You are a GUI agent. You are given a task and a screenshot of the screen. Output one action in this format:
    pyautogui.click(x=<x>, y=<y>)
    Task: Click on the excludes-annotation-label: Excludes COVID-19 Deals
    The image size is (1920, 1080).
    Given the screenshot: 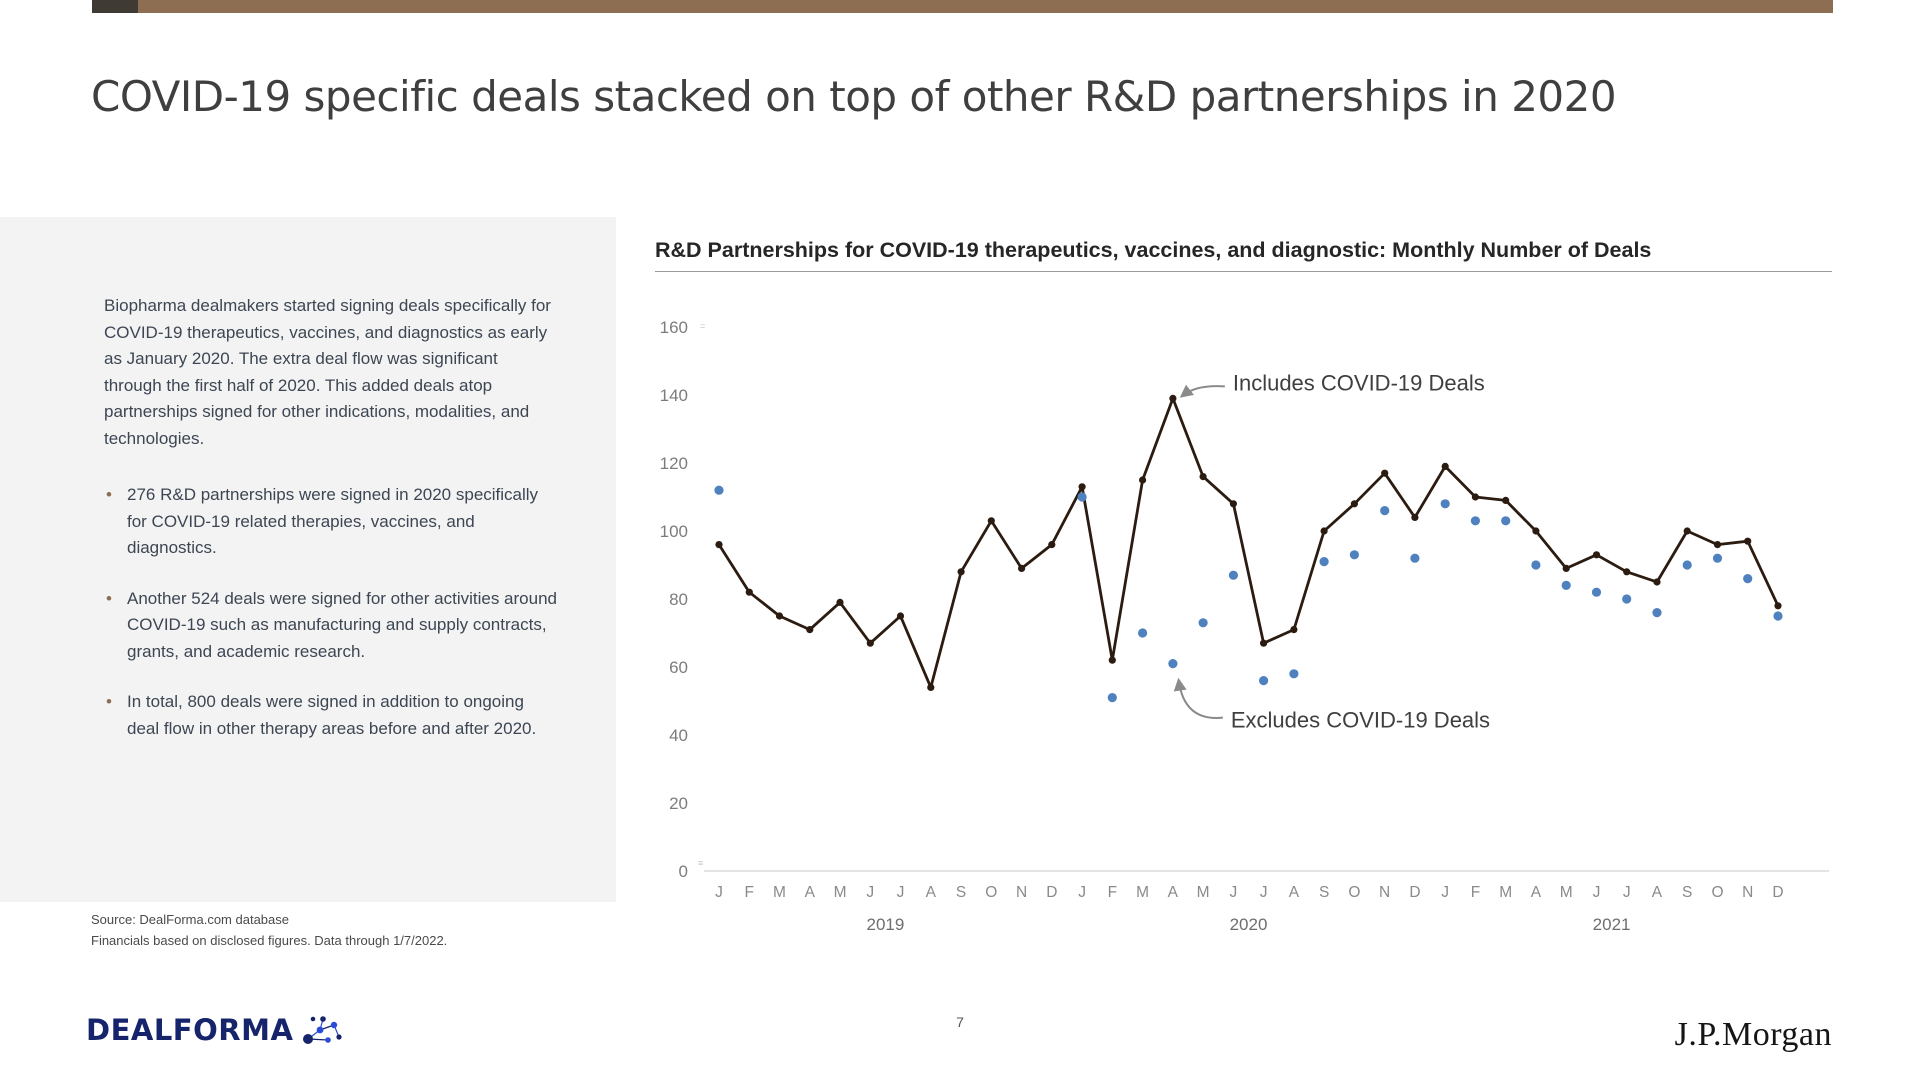 What is the action you would take?
    pyautogui.click(x=1360, y=720)
    